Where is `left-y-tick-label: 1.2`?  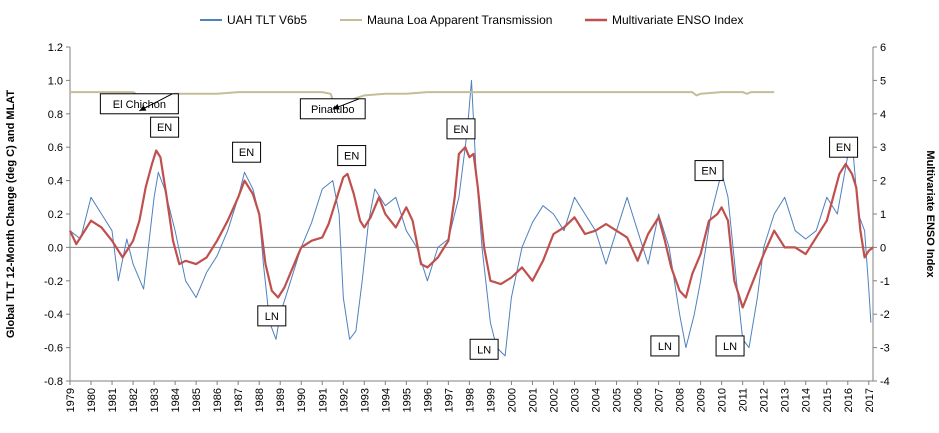
left-y-tick-label: 1.2 is located at coordinates (55, 48).